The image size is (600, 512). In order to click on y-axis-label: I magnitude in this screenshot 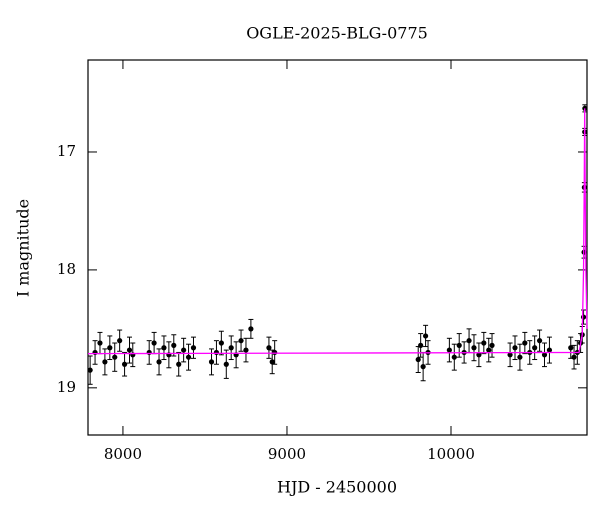, I will do `click(23, 248)`.